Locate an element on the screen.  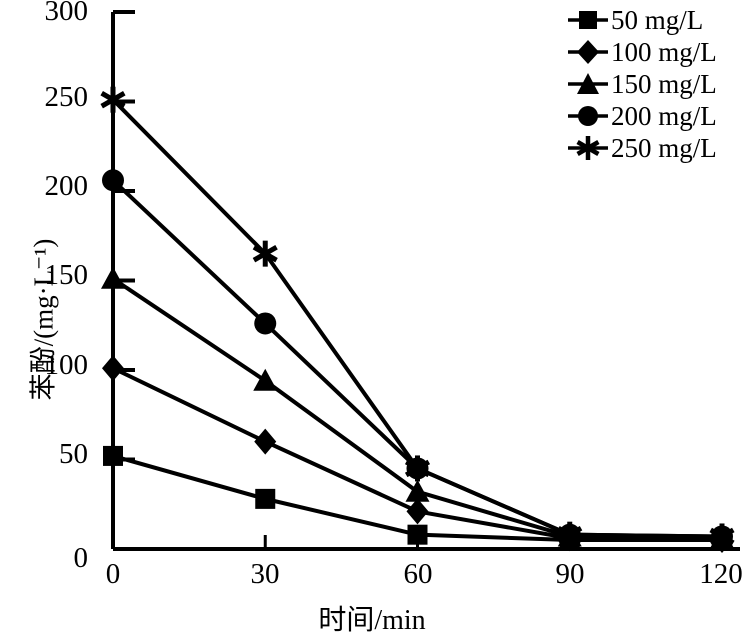
y-tick-label-150: 150 is located at coordinates (66, 275).